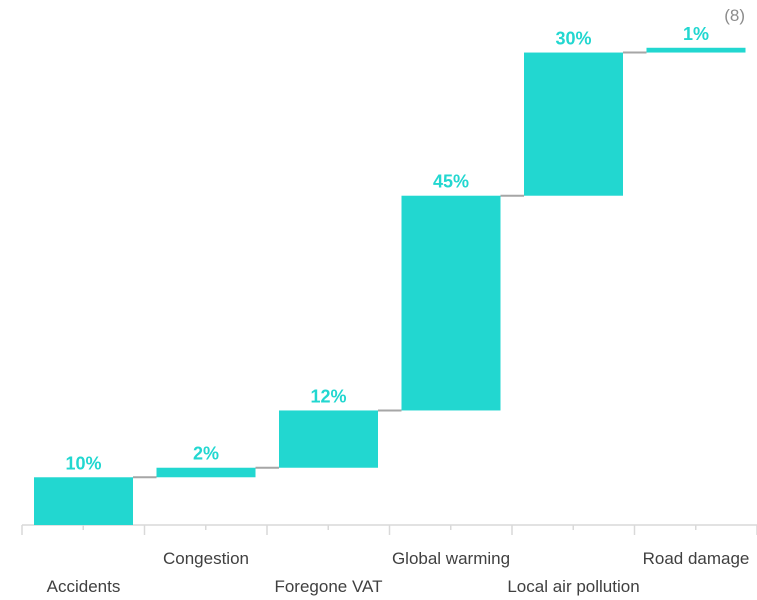  What do you see at coordinates (206, 472) in the screenshot?
I see `waterfall-bar-congestion` at bounding box center [206, 472].